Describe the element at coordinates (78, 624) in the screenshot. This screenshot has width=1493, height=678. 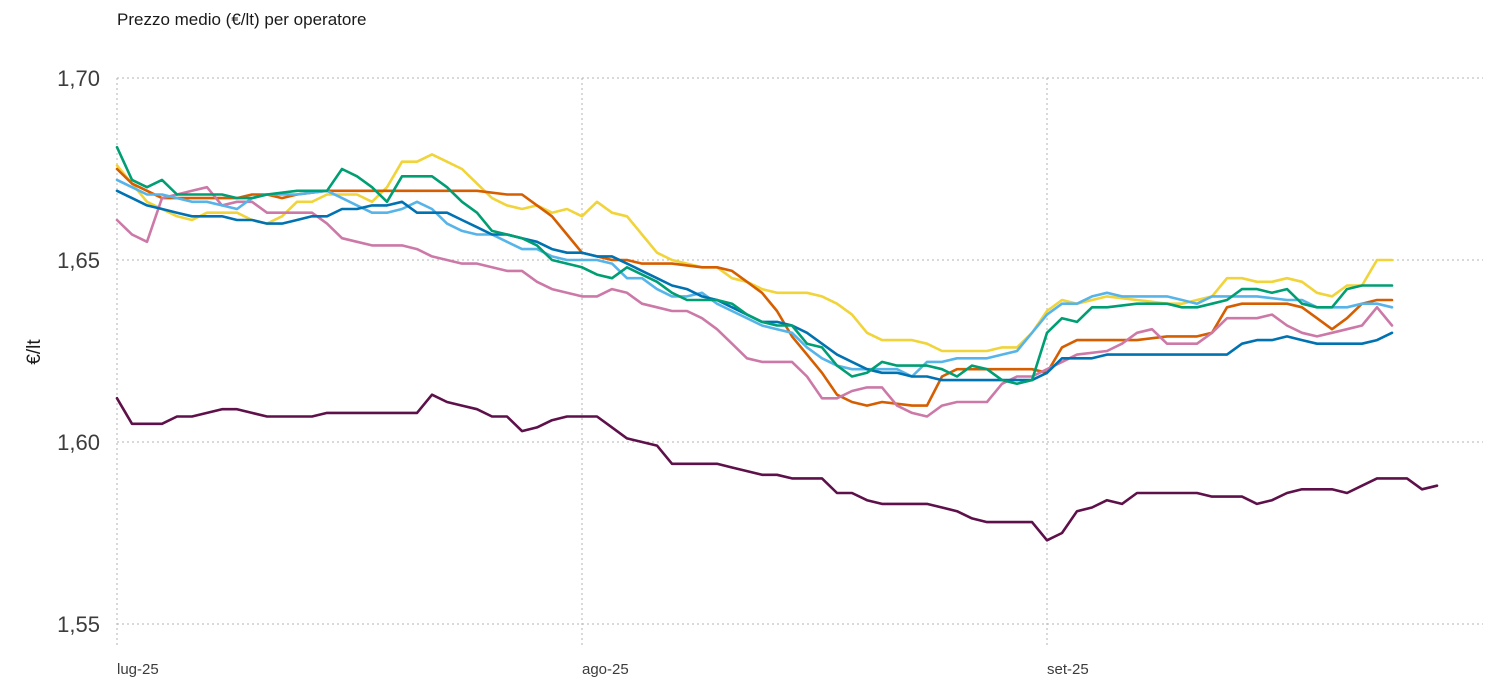
I see `y-tick-label: 1,55` at that location.